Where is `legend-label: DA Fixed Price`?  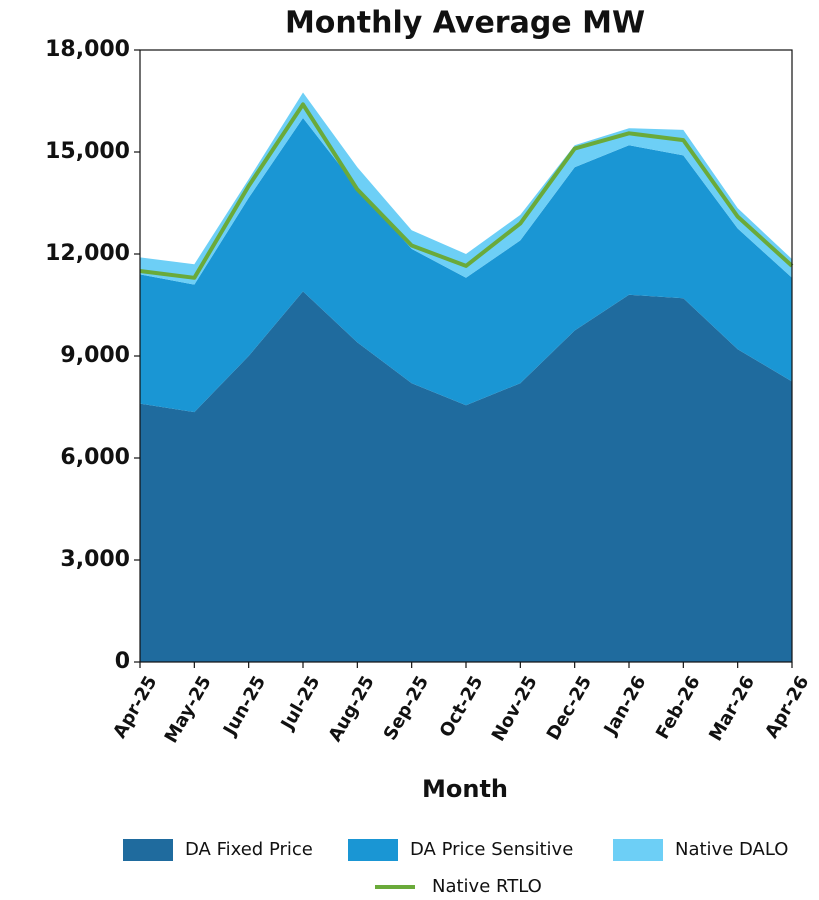 legend-label: DA Fixed Price is located at coordinates (249, 849).